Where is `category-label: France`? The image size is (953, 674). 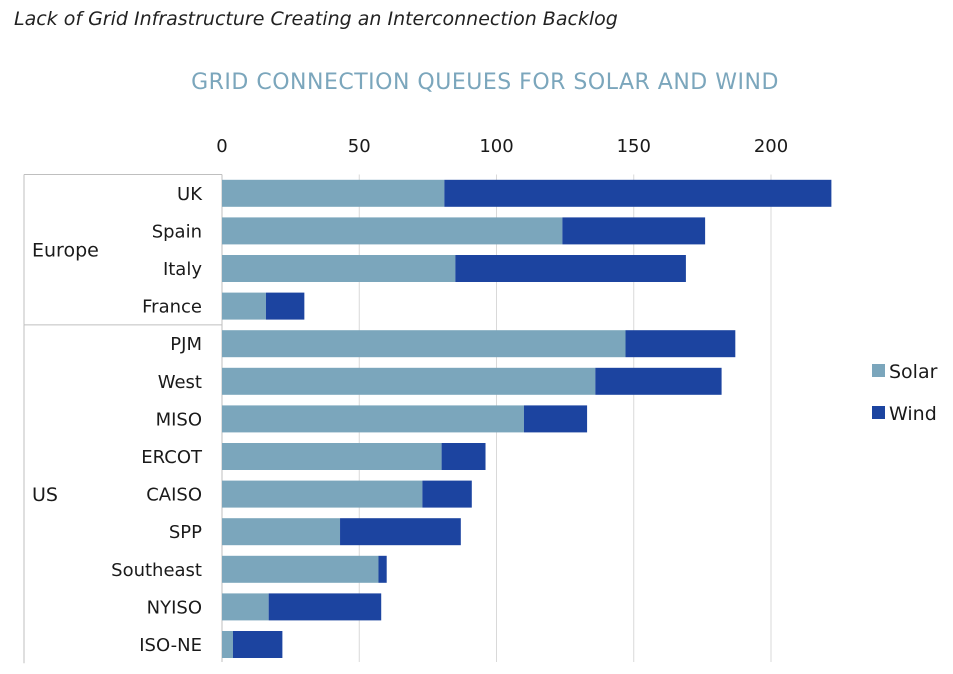
category-label: France is located at coordinates (172, 307).